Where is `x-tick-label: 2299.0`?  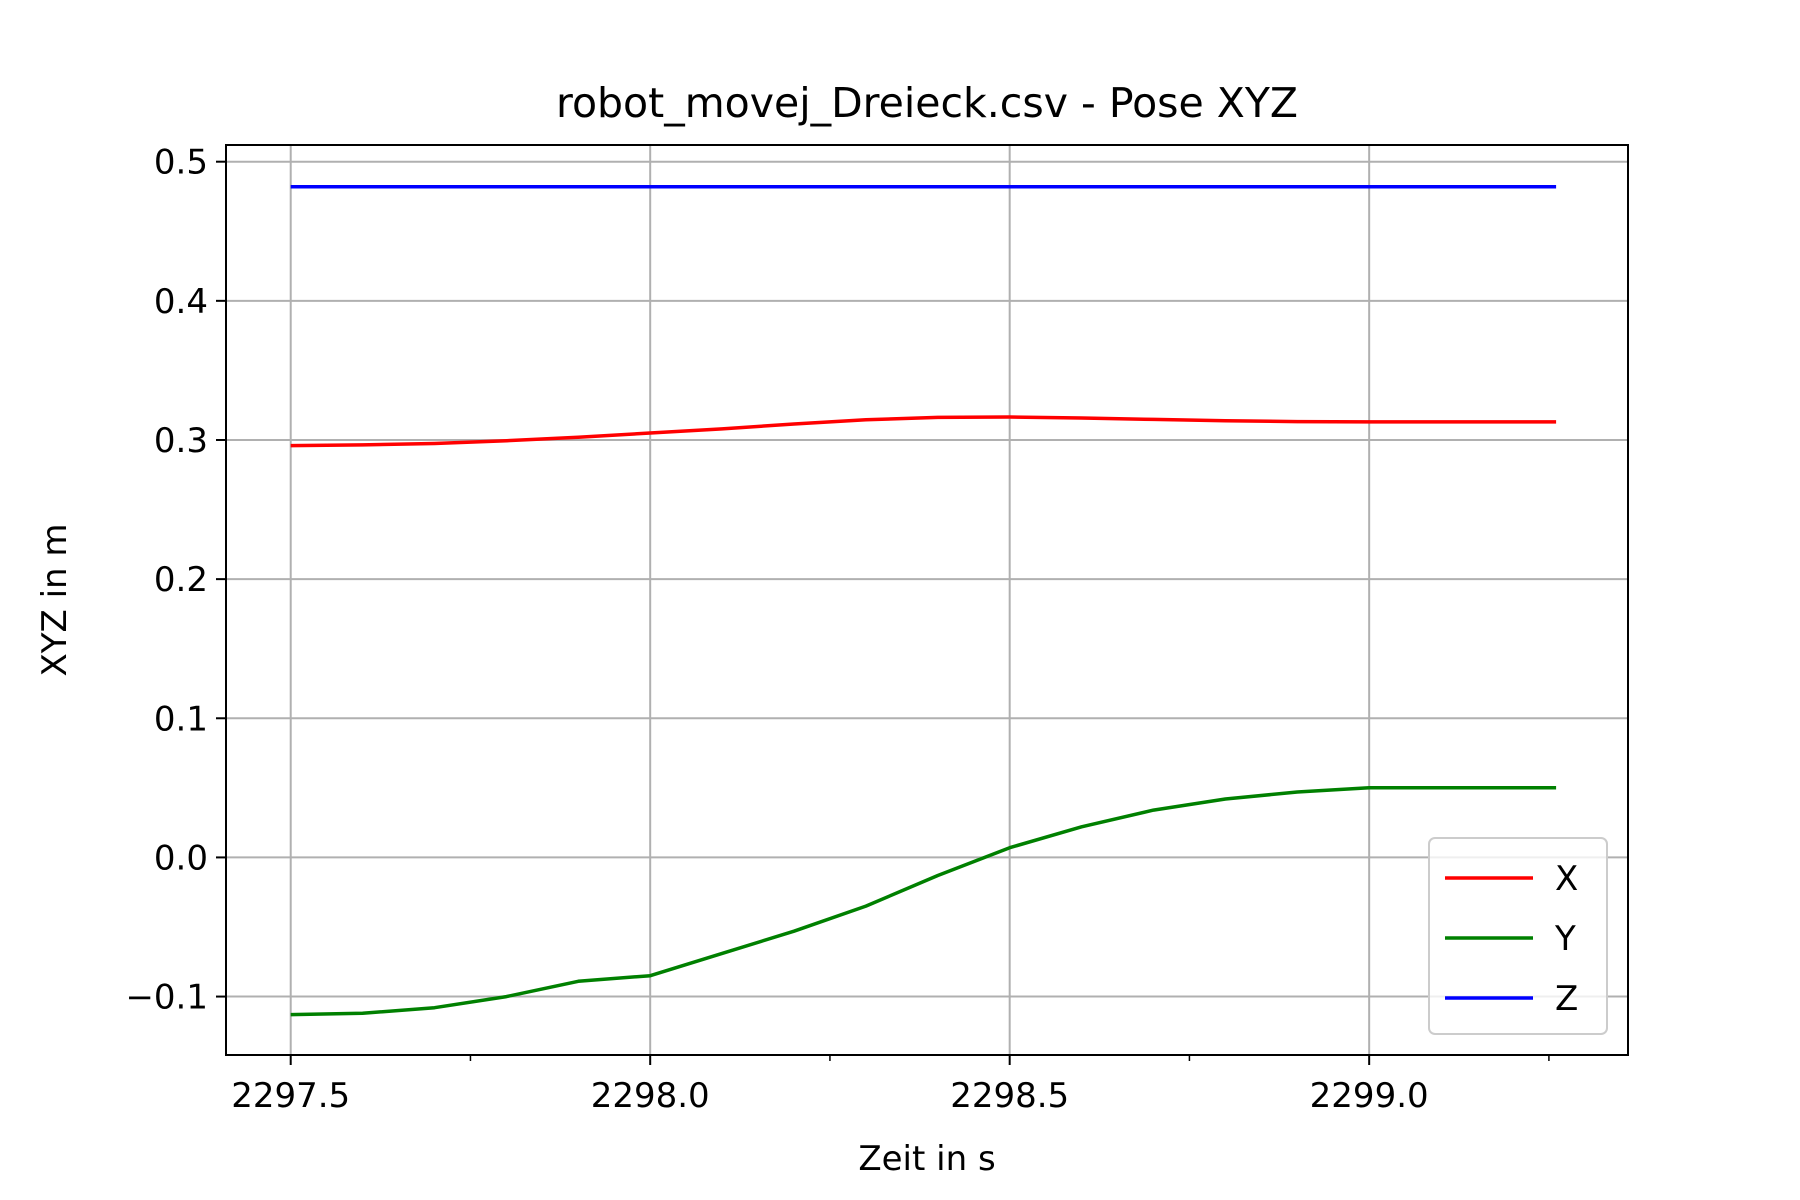 x-tick-label: 2299.0 is located at coordinates (1369, 1096).